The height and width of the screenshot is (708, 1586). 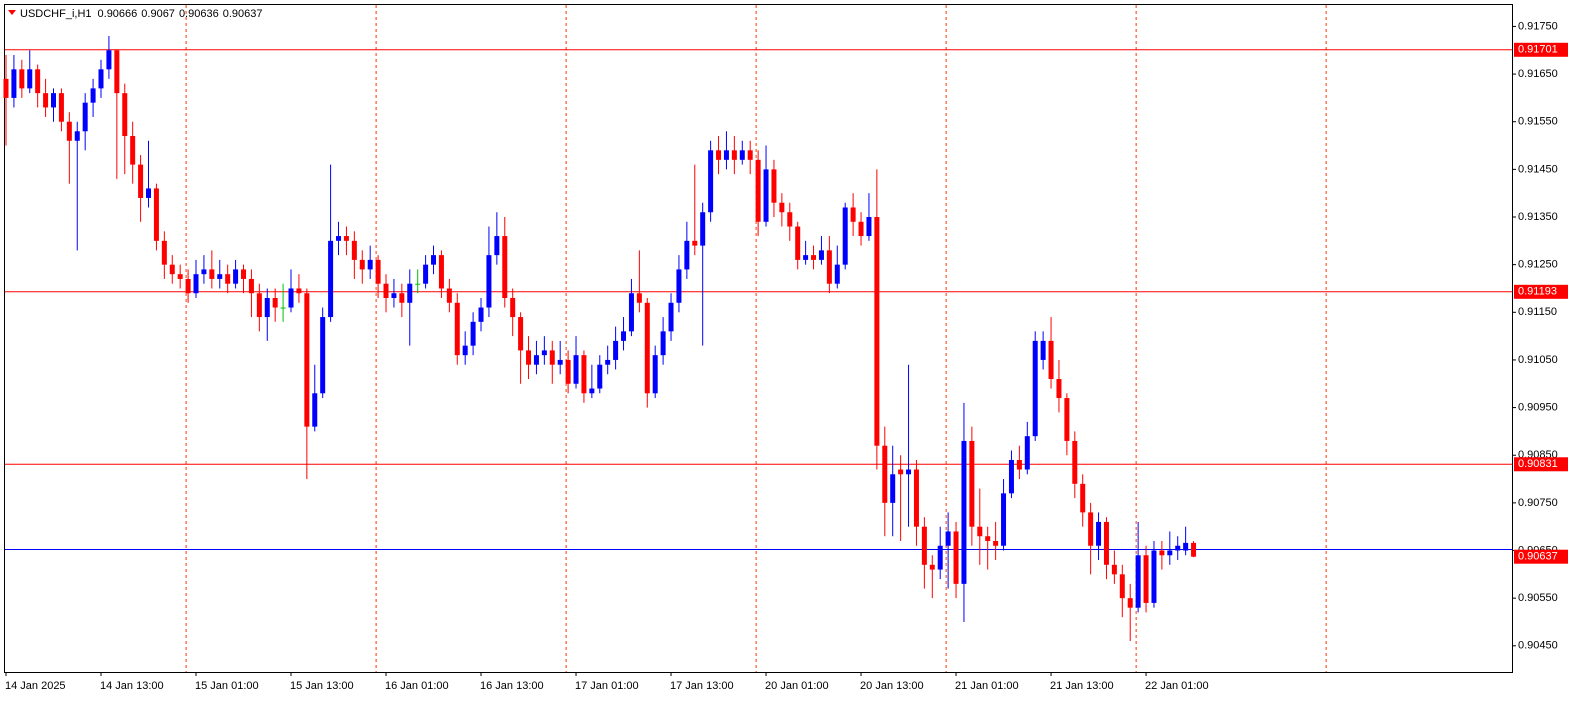 What do you see at coordinates (1538, 464) in the screenshot?
I see `level-label: 0.90831` at bounding box center [1538, 464].